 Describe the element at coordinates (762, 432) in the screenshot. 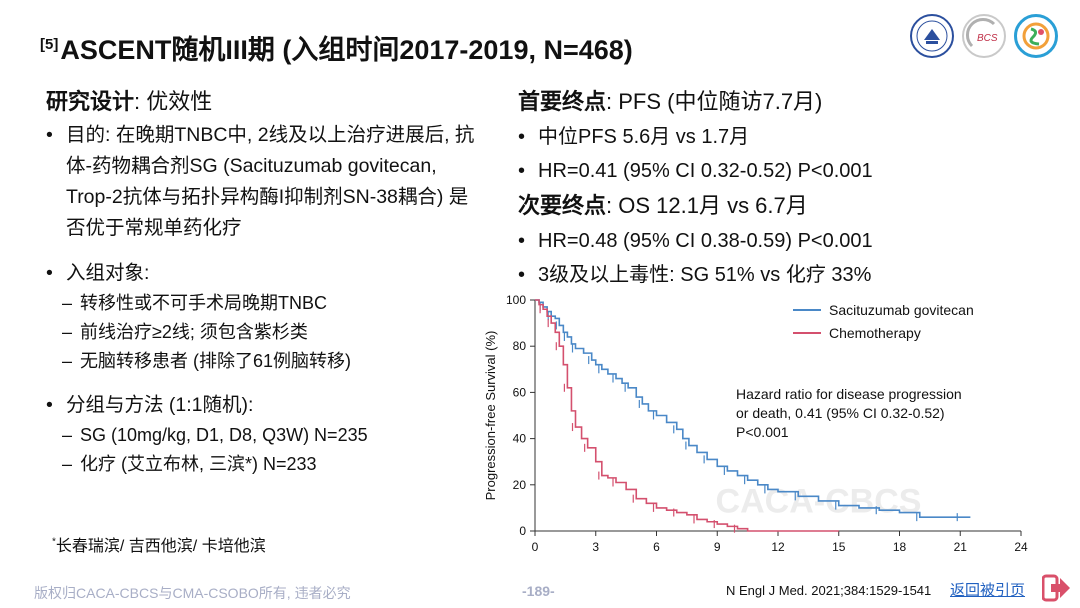

I see `hazard-ratio-annotation: P<0.001` at that location.